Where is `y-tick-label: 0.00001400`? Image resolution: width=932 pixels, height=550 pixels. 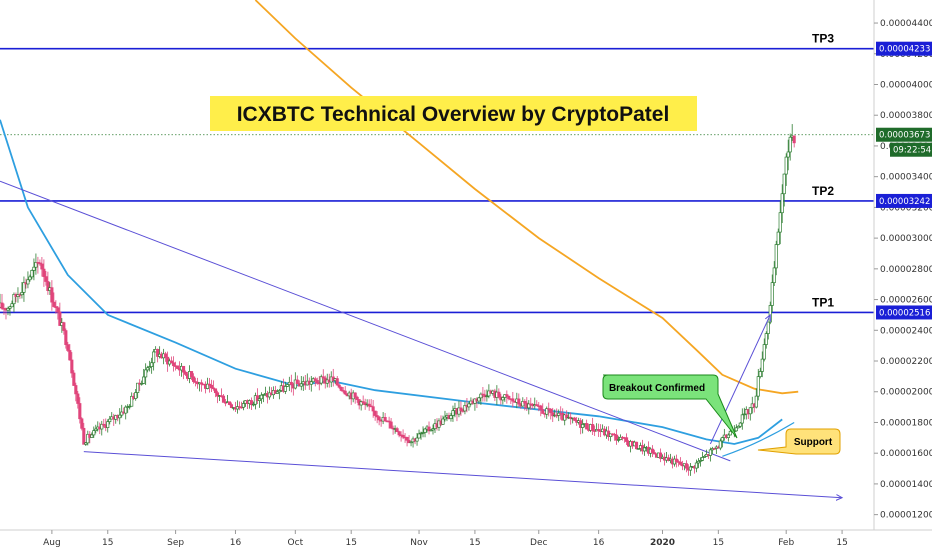 y-tick-label: 0.00001400 is located at coordinates (906, 485).